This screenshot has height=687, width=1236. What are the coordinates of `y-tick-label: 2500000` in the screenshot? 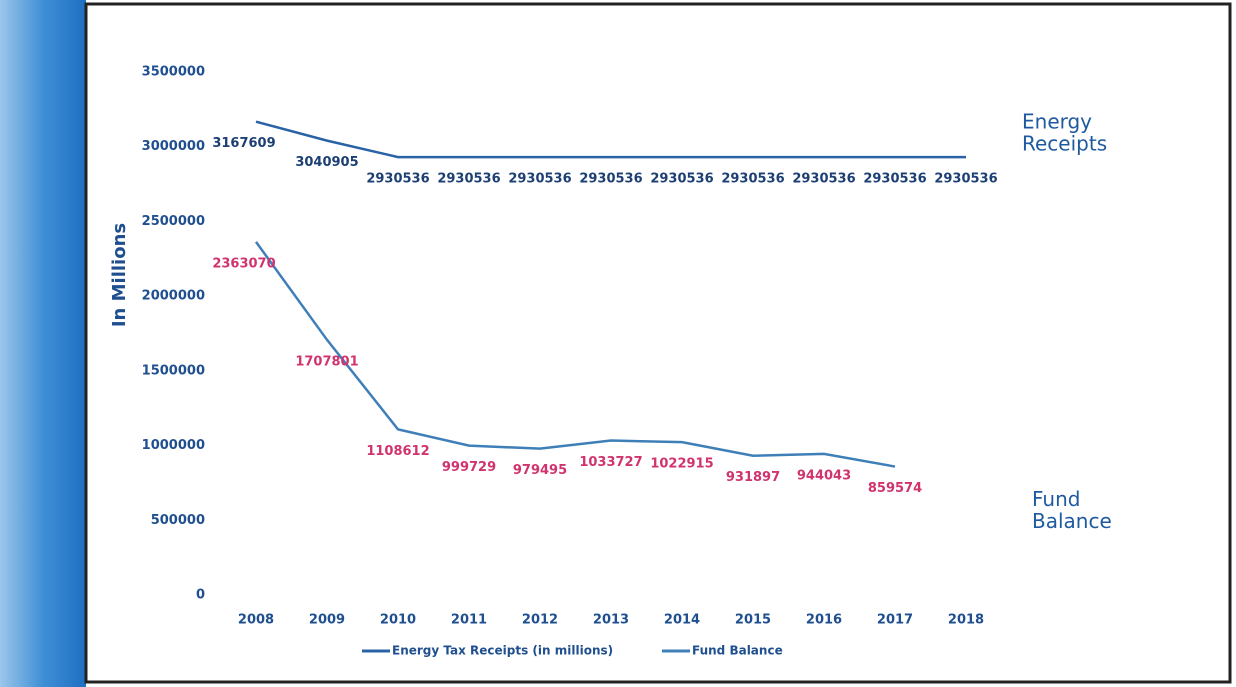 It's located at (173, 221).